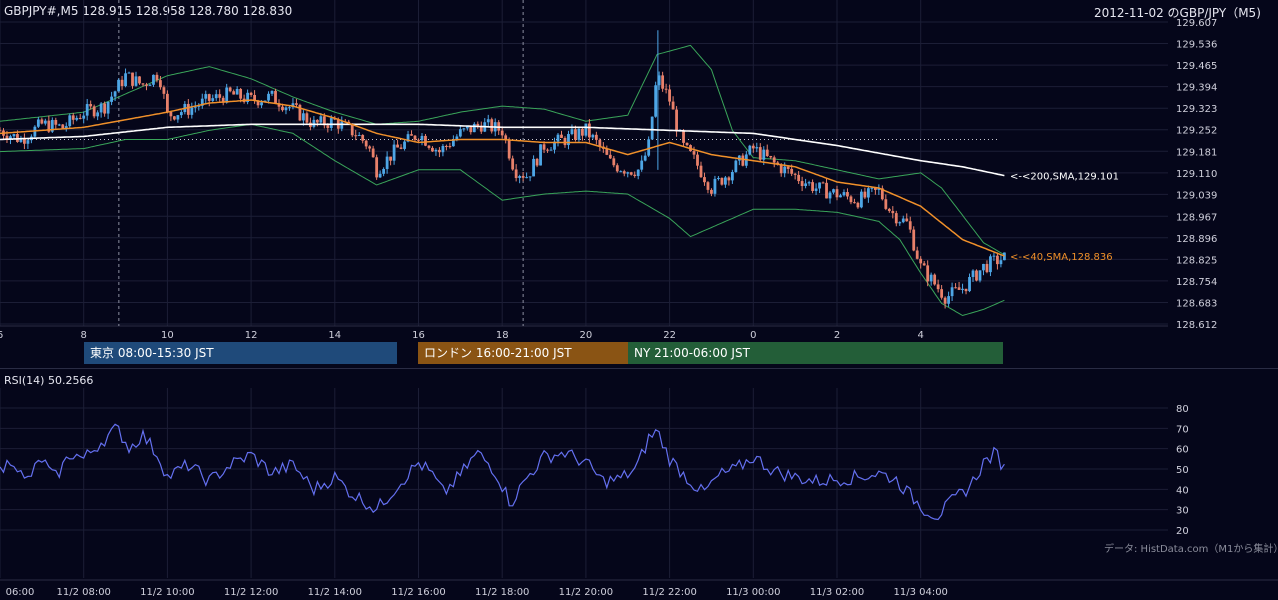 This screenshot has width=1278, height=600. Describe the element at coordinates (669, 335) in the screenshot. I see `x-tick-label: 22` at that location.